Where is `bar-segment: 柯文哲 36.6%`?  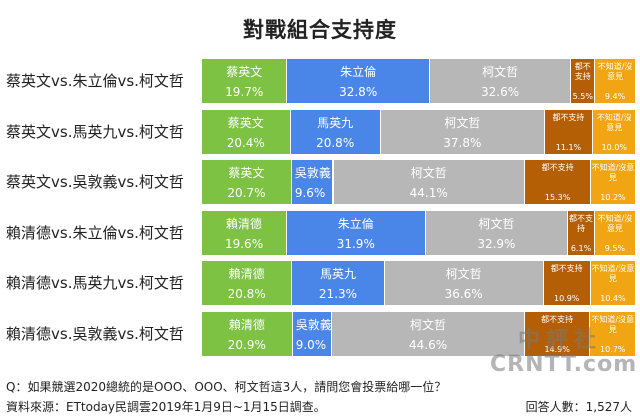
bar-segment: 柯文哲 36.6% is located at coordinates (464, 283).